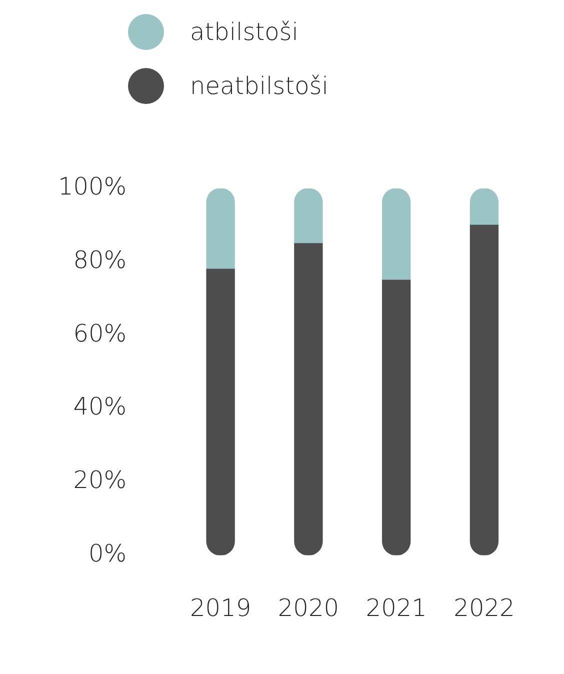 The height and width of the screenshot is (674, 564). I want to click on y-tick-label: 60%, so click(100, 333).